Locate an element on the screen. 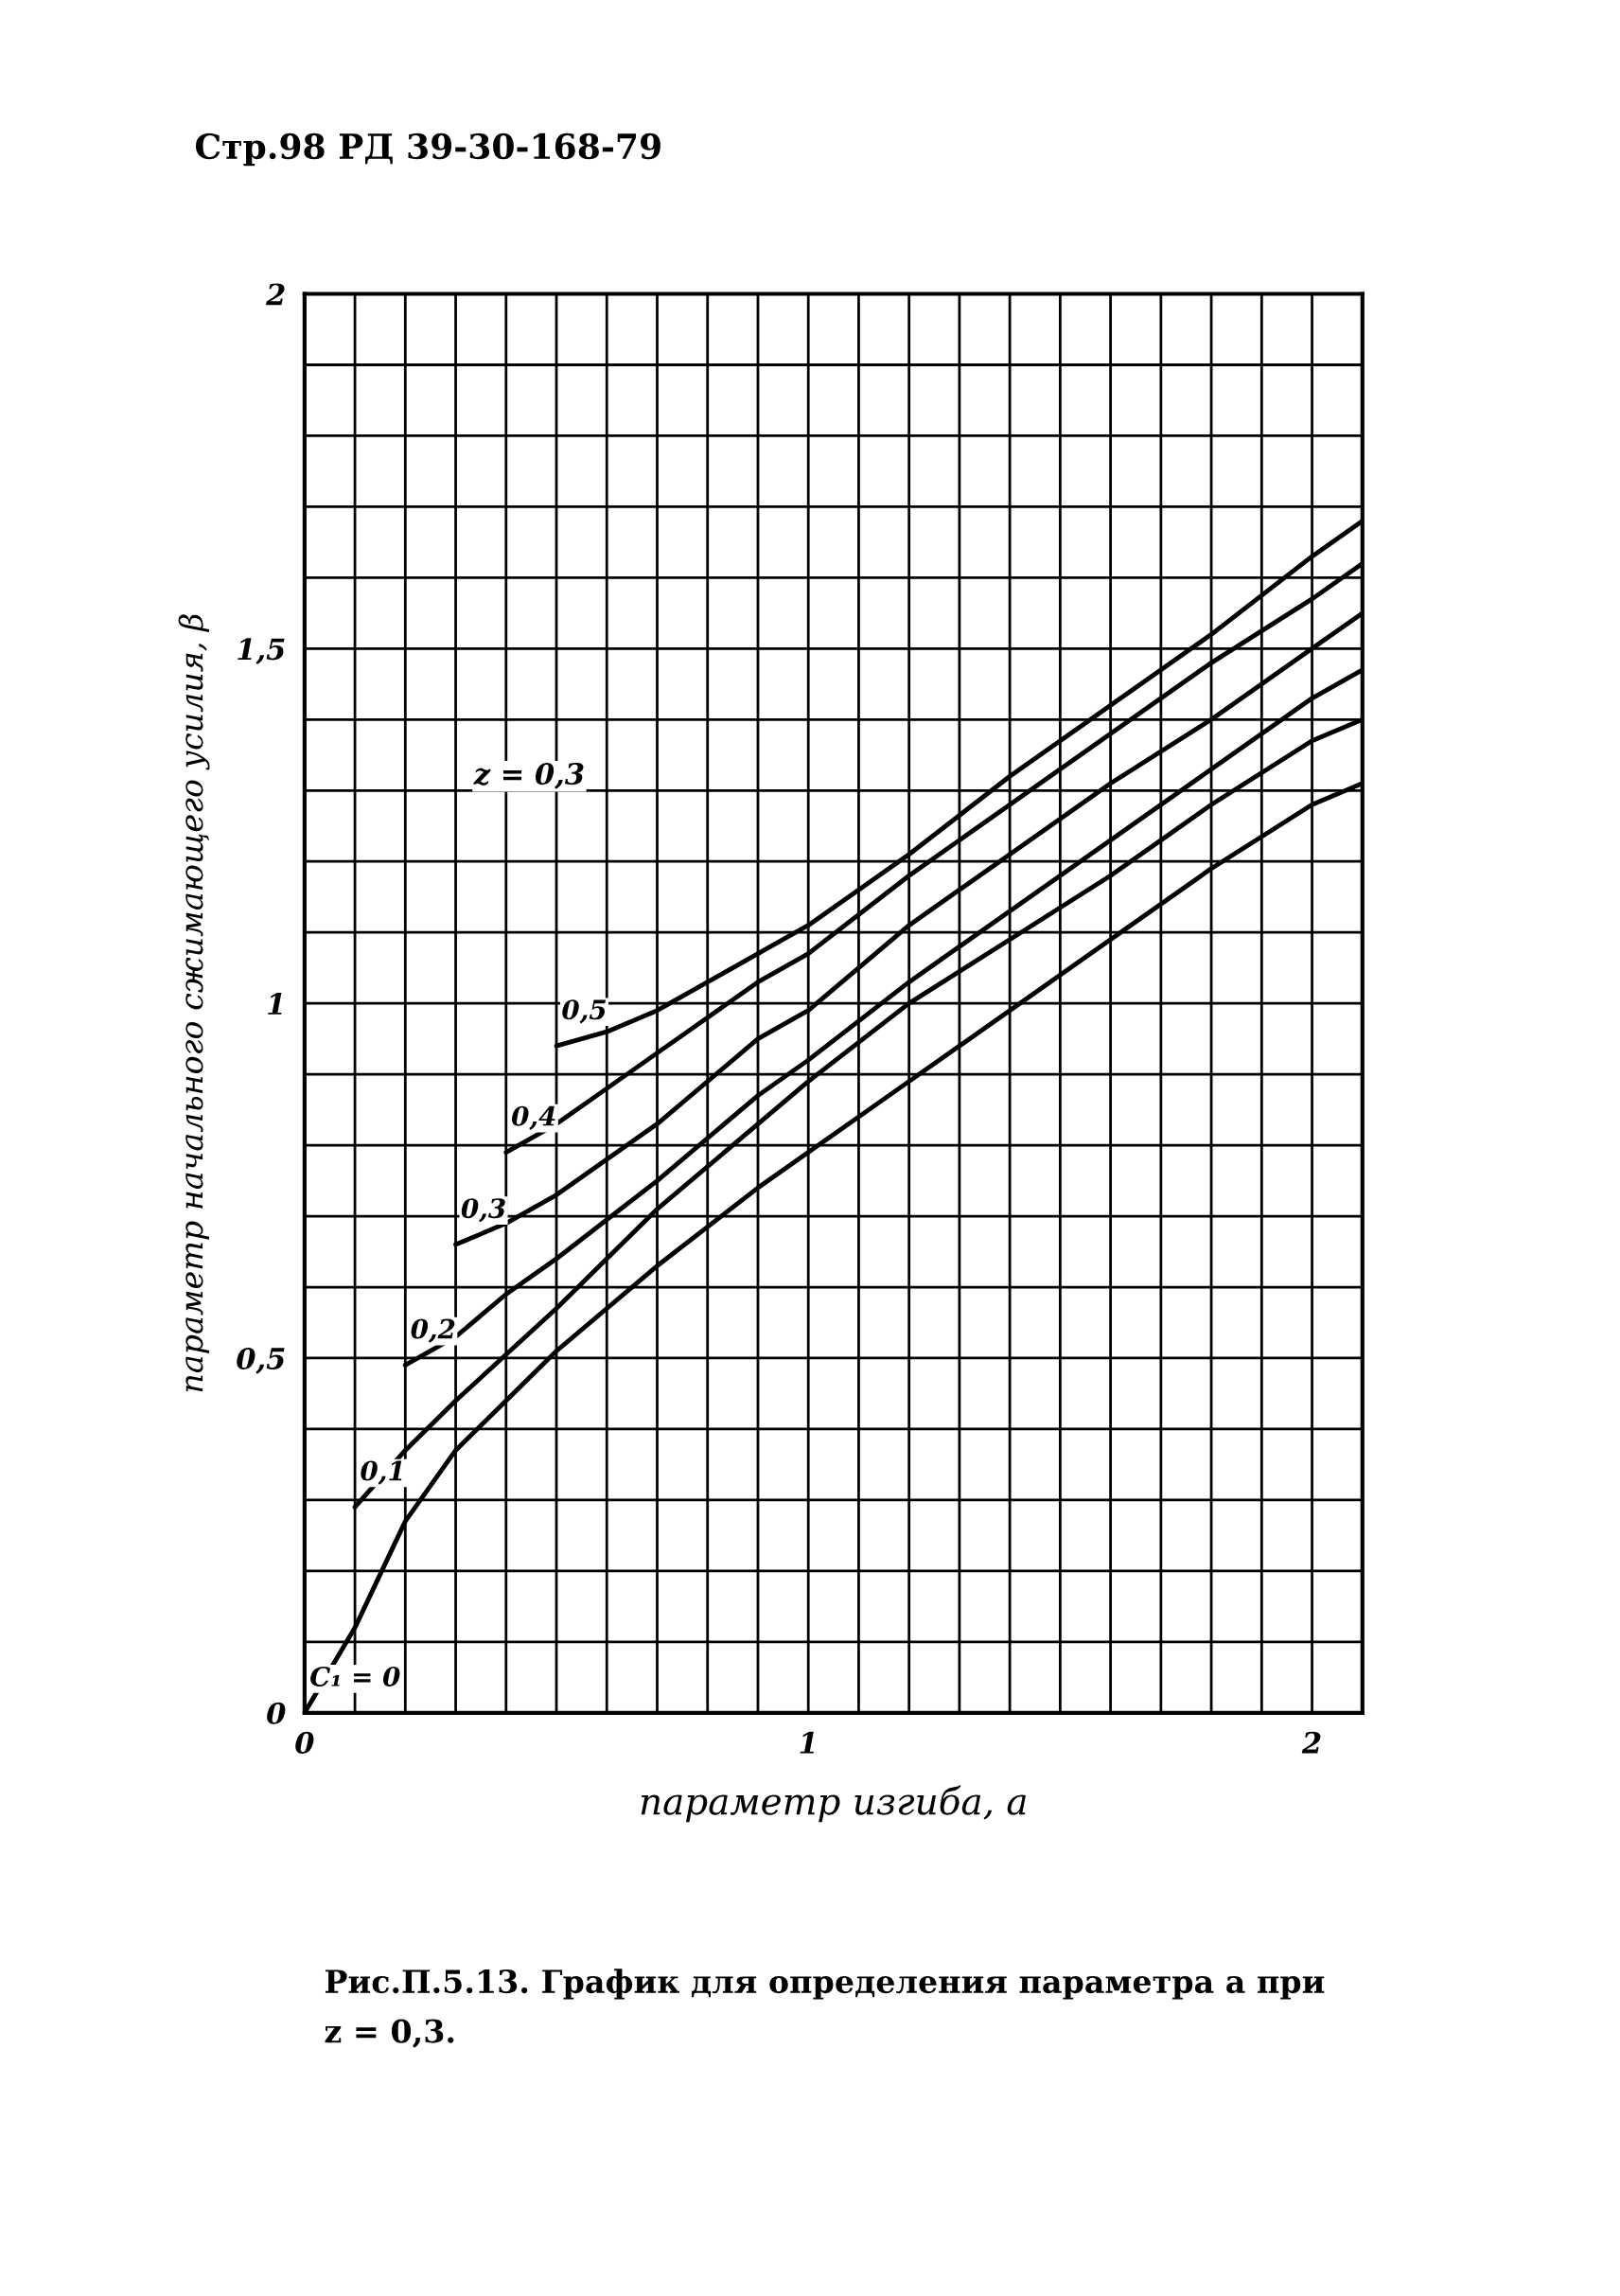 The width and height of the screenshot is (1620, 2296). series-label: C₁ = 0 is located at coordinates (355, 1676).